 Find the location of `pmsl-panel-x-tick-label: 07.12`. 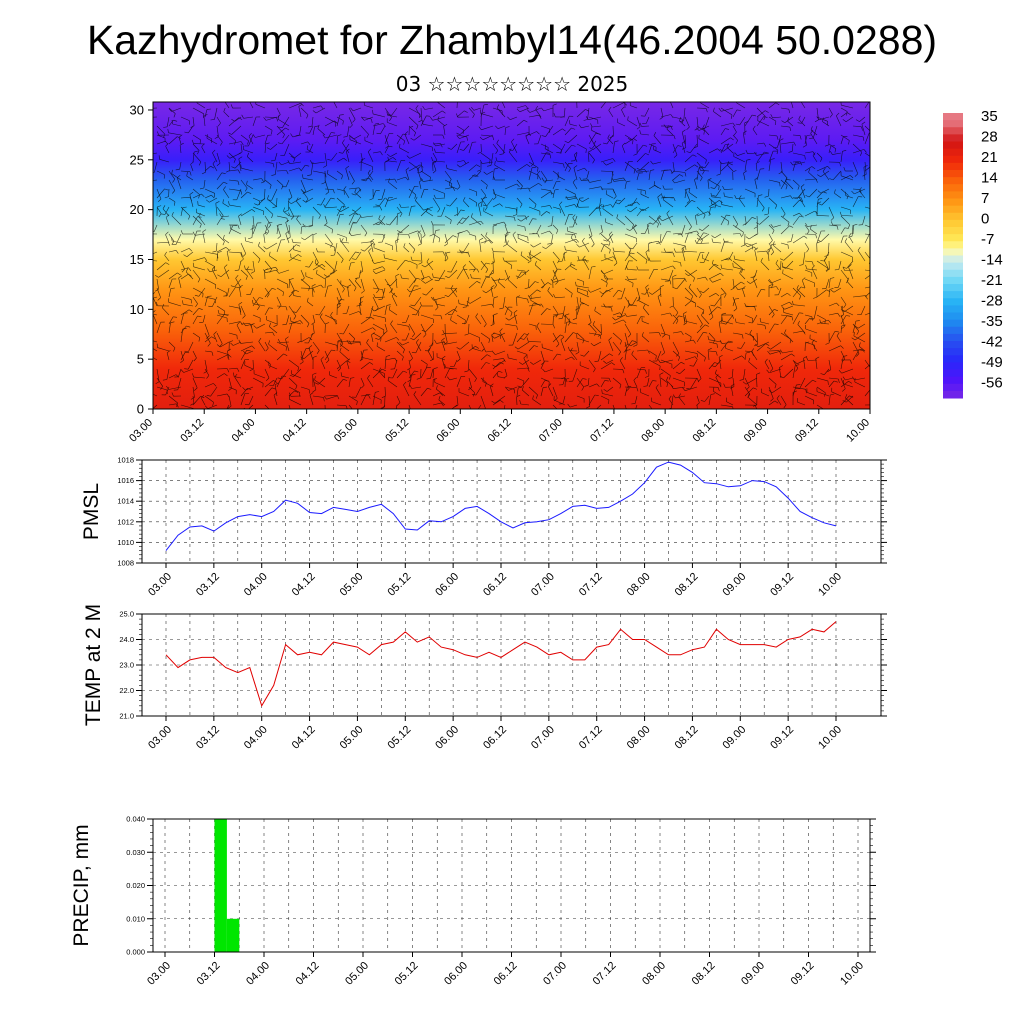

pmsl-panel-x-tick-label: 07.12 is located at coordinates (591, 585).